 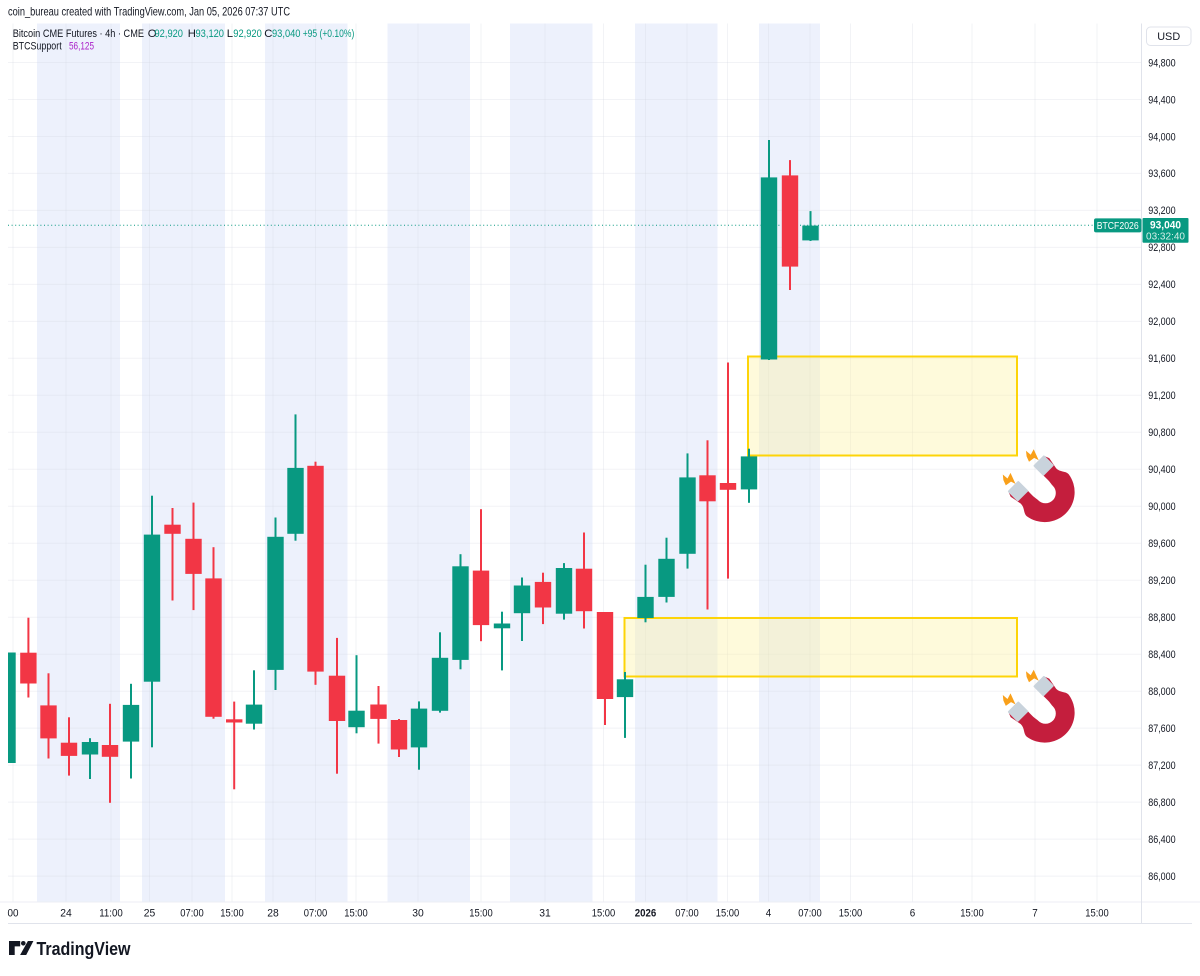 I want to click on svg-text: 88,400, so click(x=1162, y=655).